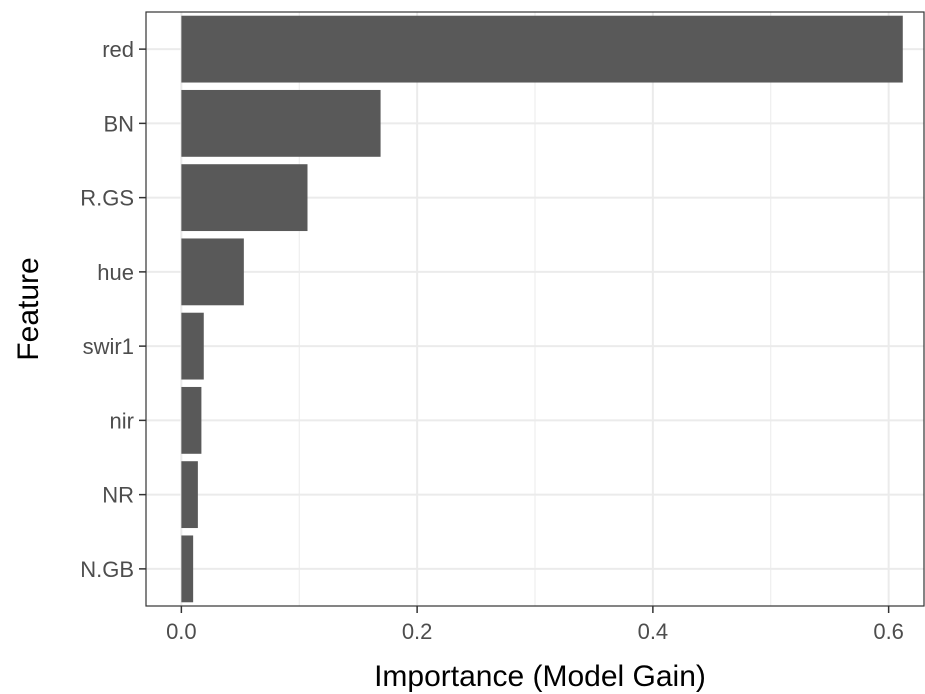 This screenshot has height=694, width=925. Describe the element at coordinates (888, 631) in the screenshot. I see `x-tick-label: 0.6` at that location.